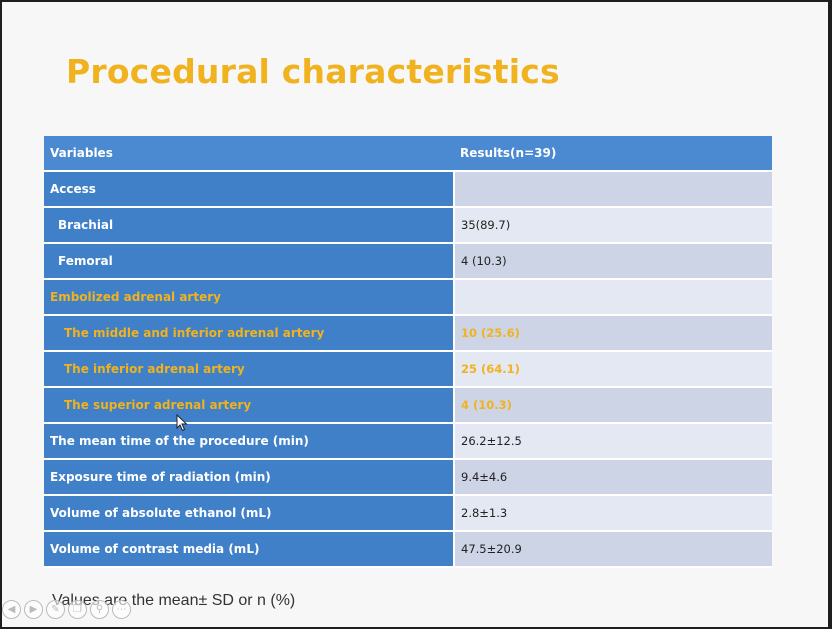 This screenshot has width=832, height=629. Describe the element at coordinates (65, 609) in the screenshot. I see `slide-playback-controls: ◀ ▶ ✎ ❐ ⚲ ⋯` at that location.